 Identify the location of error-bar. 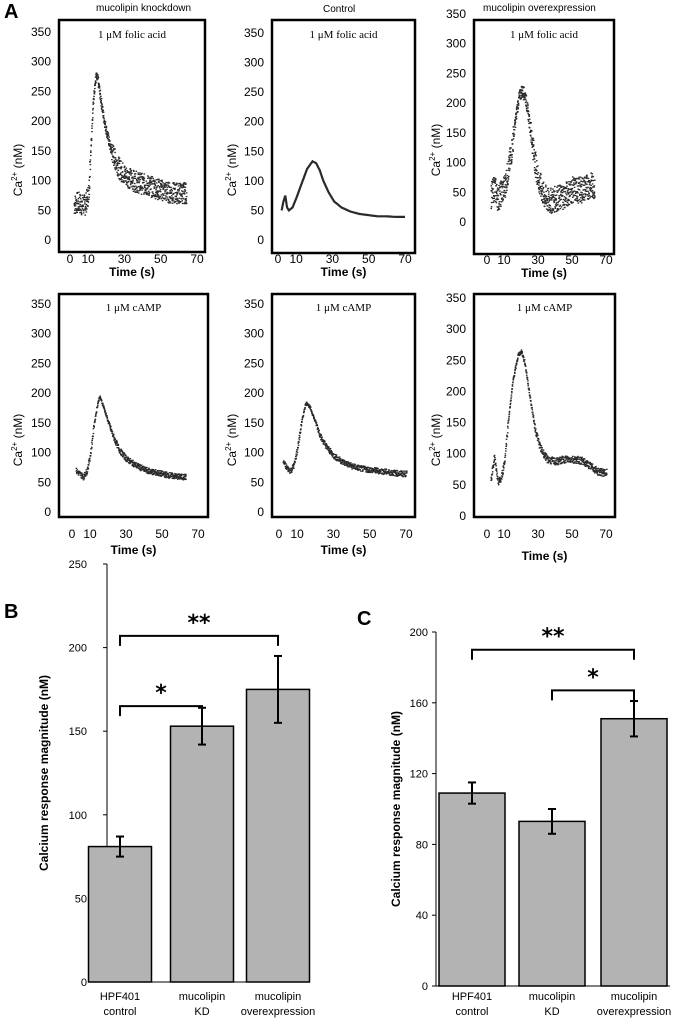
(472, 793).